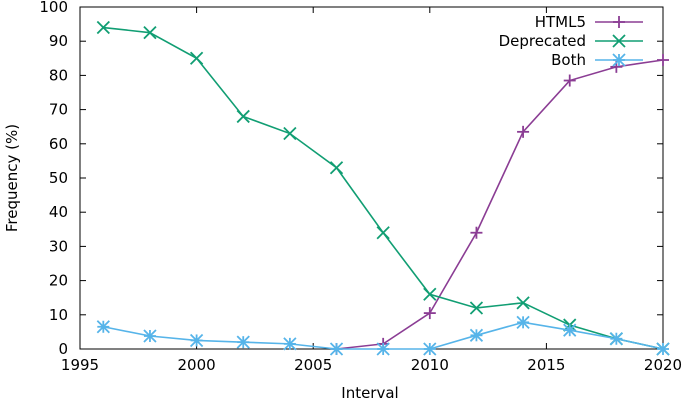 The height and width of the screenshot is (402, 685). What do you see at coordinates (58, 212) in the screenshot?
I see `y-tick-label: 40` at bounding box center [58, 212].